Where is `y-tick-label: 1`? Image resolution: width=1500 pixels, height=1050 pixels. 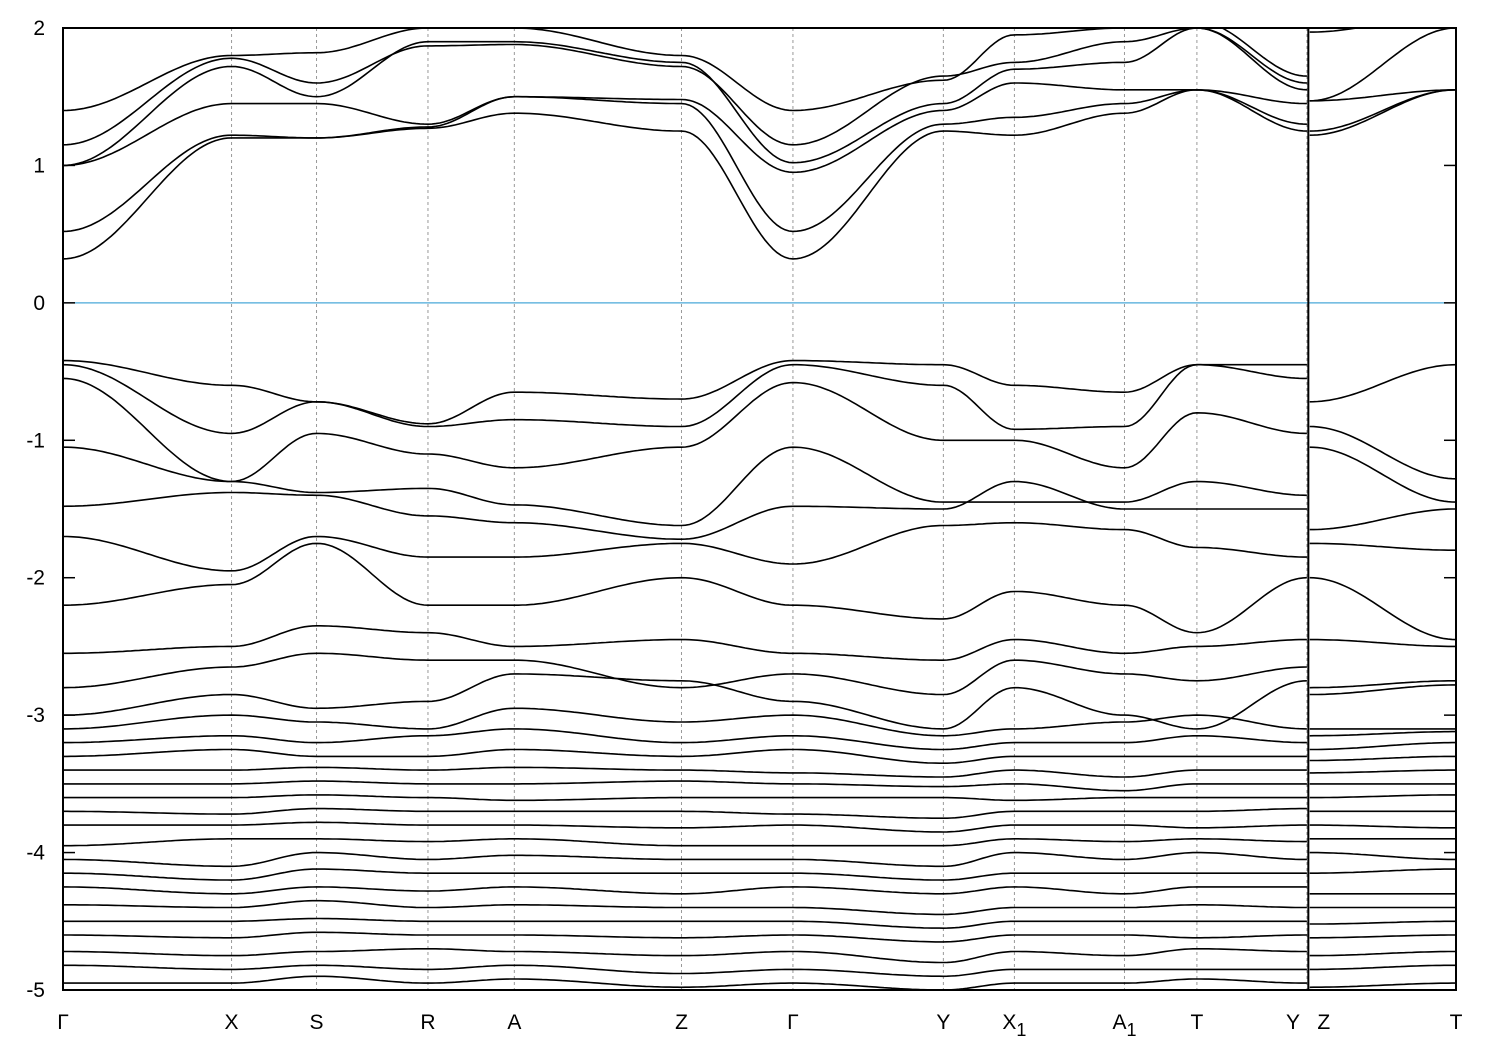 y-tick-label: 1 is located at coordinates (39, 165).